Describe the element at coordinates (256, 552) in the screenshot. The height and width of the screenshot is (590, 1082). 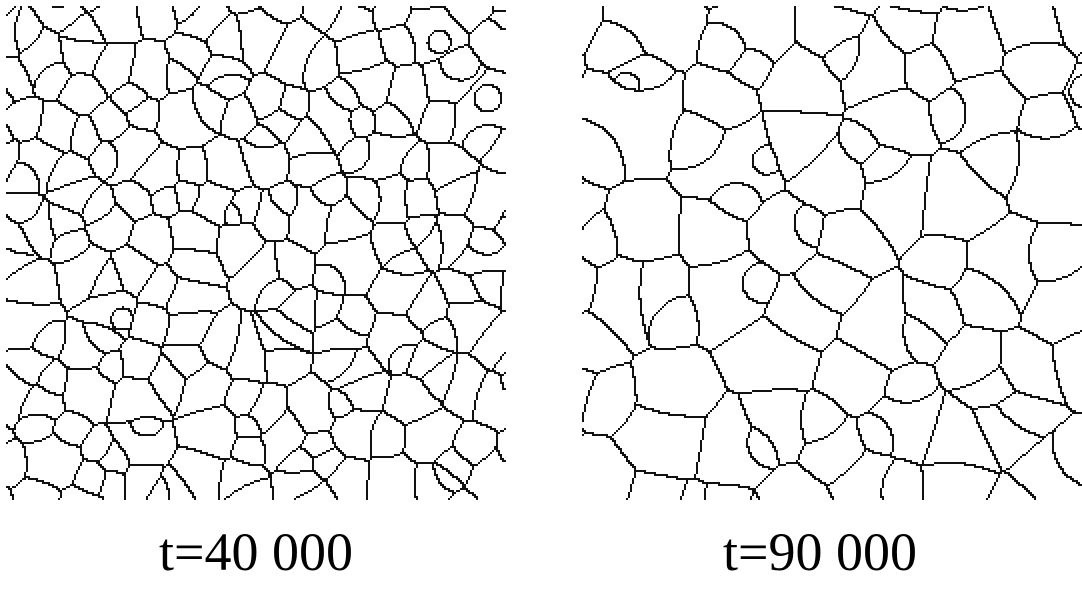
I see `caption-left: t=40 000` at that location.